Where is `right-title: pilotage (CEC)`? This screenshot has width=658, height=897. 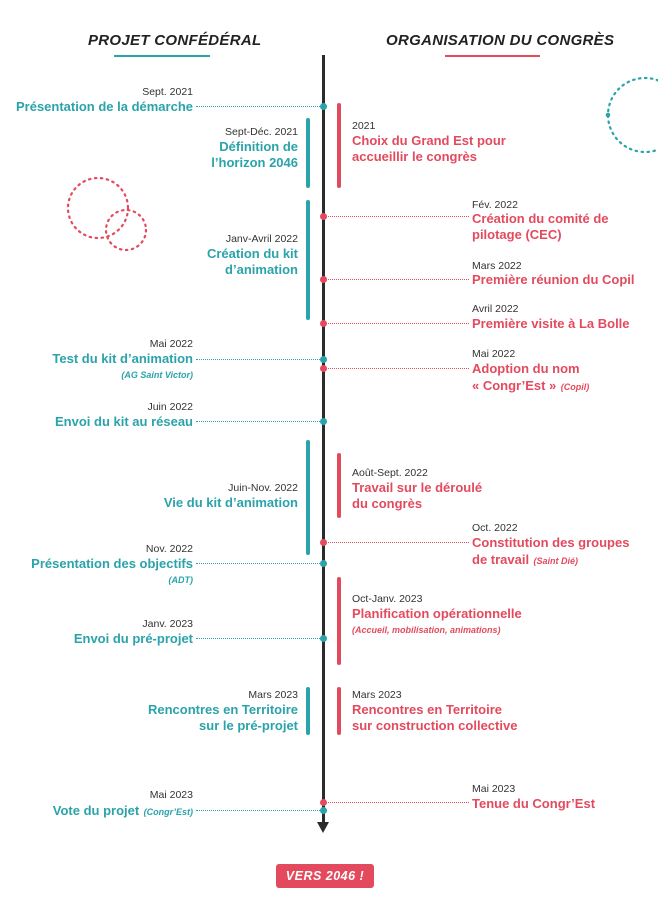
right-title: pilotage (CEC) is located at coordinates (517, 234).